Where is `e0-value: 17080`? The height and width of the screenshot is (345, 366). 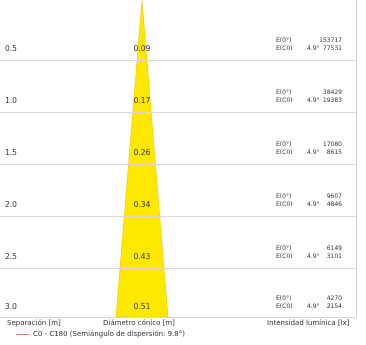
e0-value: 17080 is located at coordinates (332, 144).